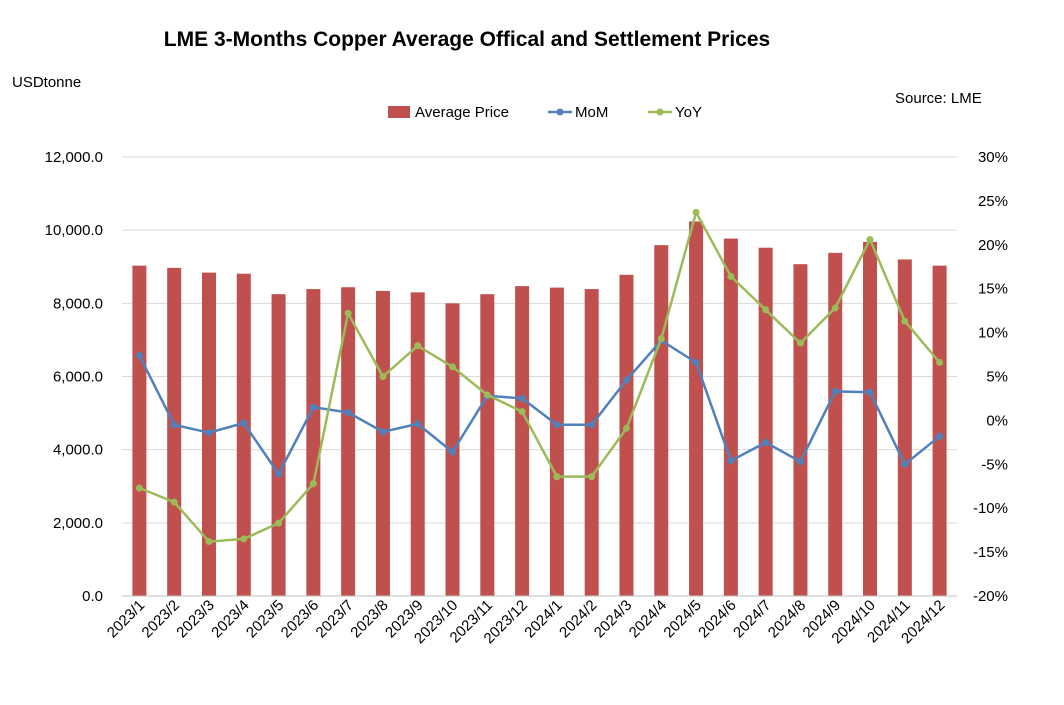 This screenshot has width=1064, height=705. Describe the element at coordinates (688, 112) in the screenshot. I see `legend-label: YoY` at that location.